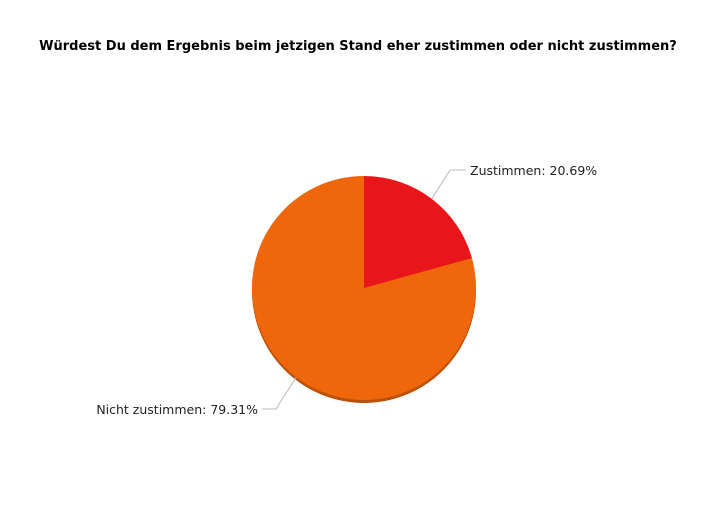  I want to click on label-connector-nicht-zustimmen, so click(279, 393).